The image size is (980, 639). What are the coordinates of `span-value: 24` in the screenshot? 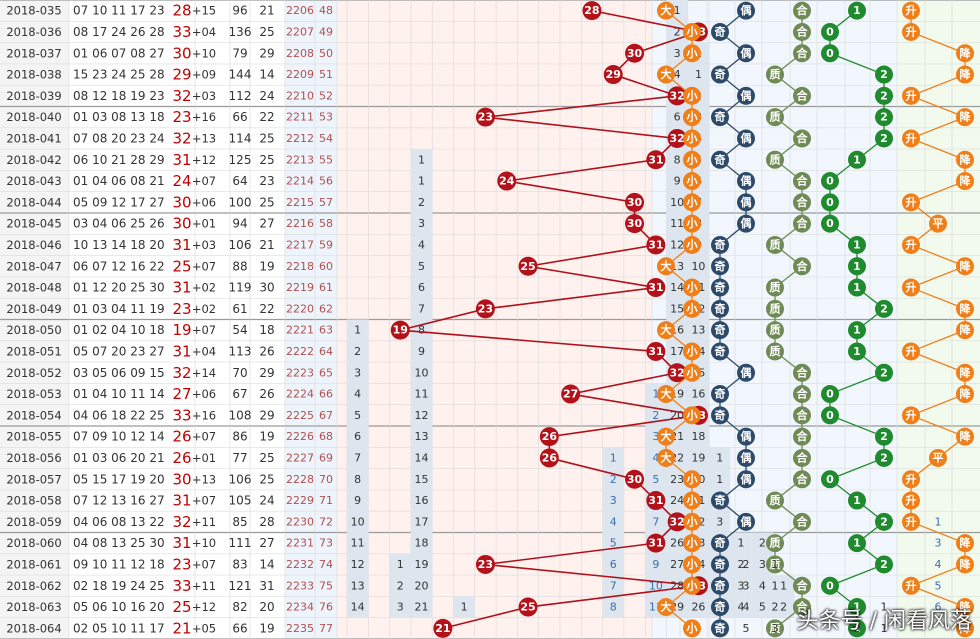 It's located at (266, 501).